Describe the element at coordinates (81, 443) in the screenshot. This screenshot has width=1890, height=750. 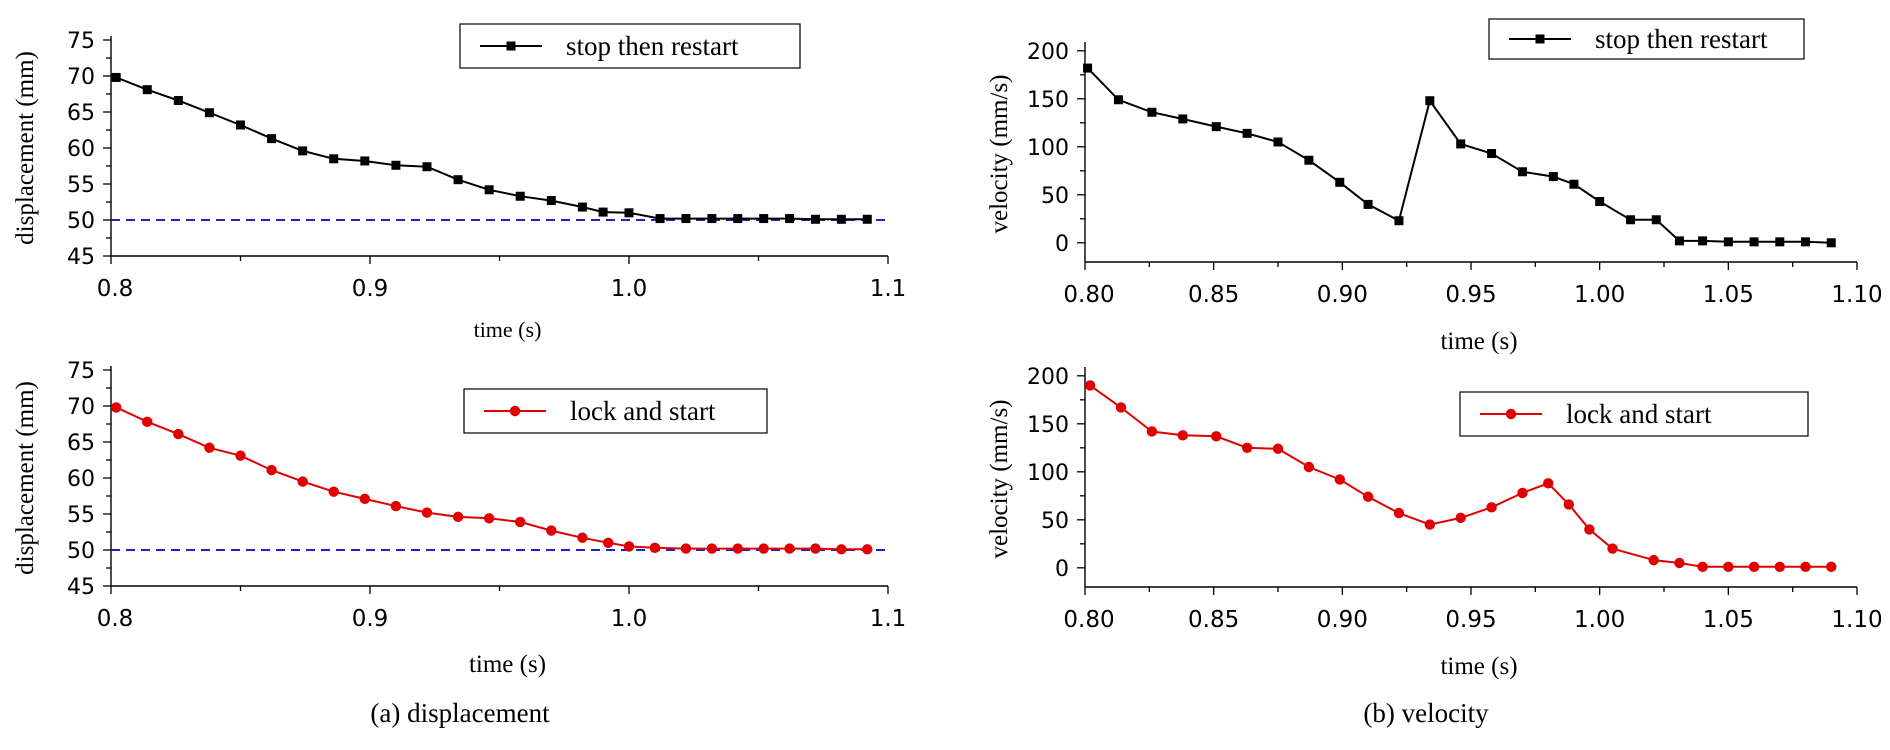
I see `y-tick-label: 65` at that location.